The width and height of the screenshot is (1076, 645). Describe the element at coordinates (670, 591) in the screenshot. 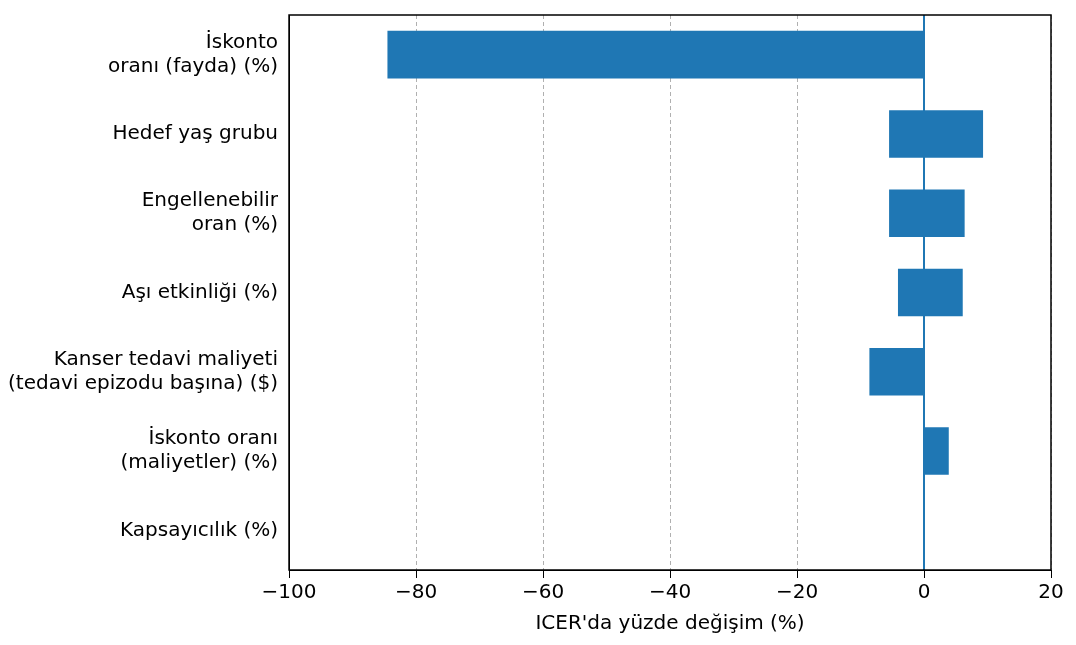

I see `x-tick-label: −40` at that location.